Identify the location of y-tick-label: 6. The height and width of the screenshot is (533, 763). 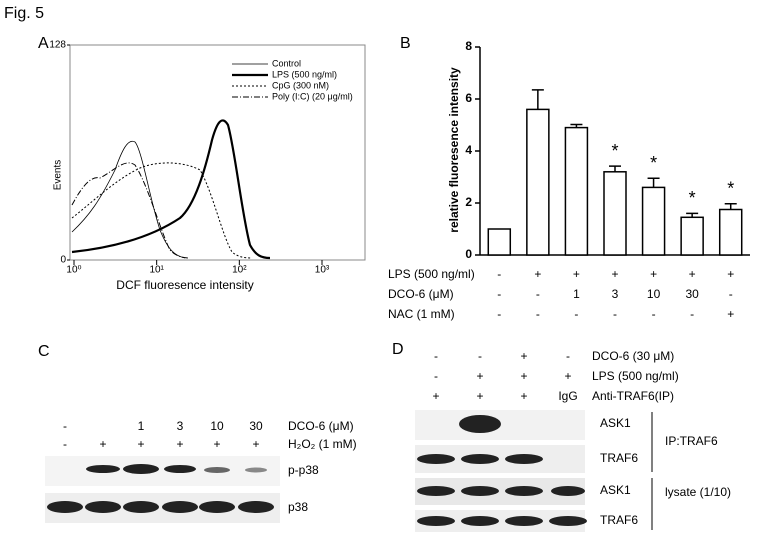
(468, 98).